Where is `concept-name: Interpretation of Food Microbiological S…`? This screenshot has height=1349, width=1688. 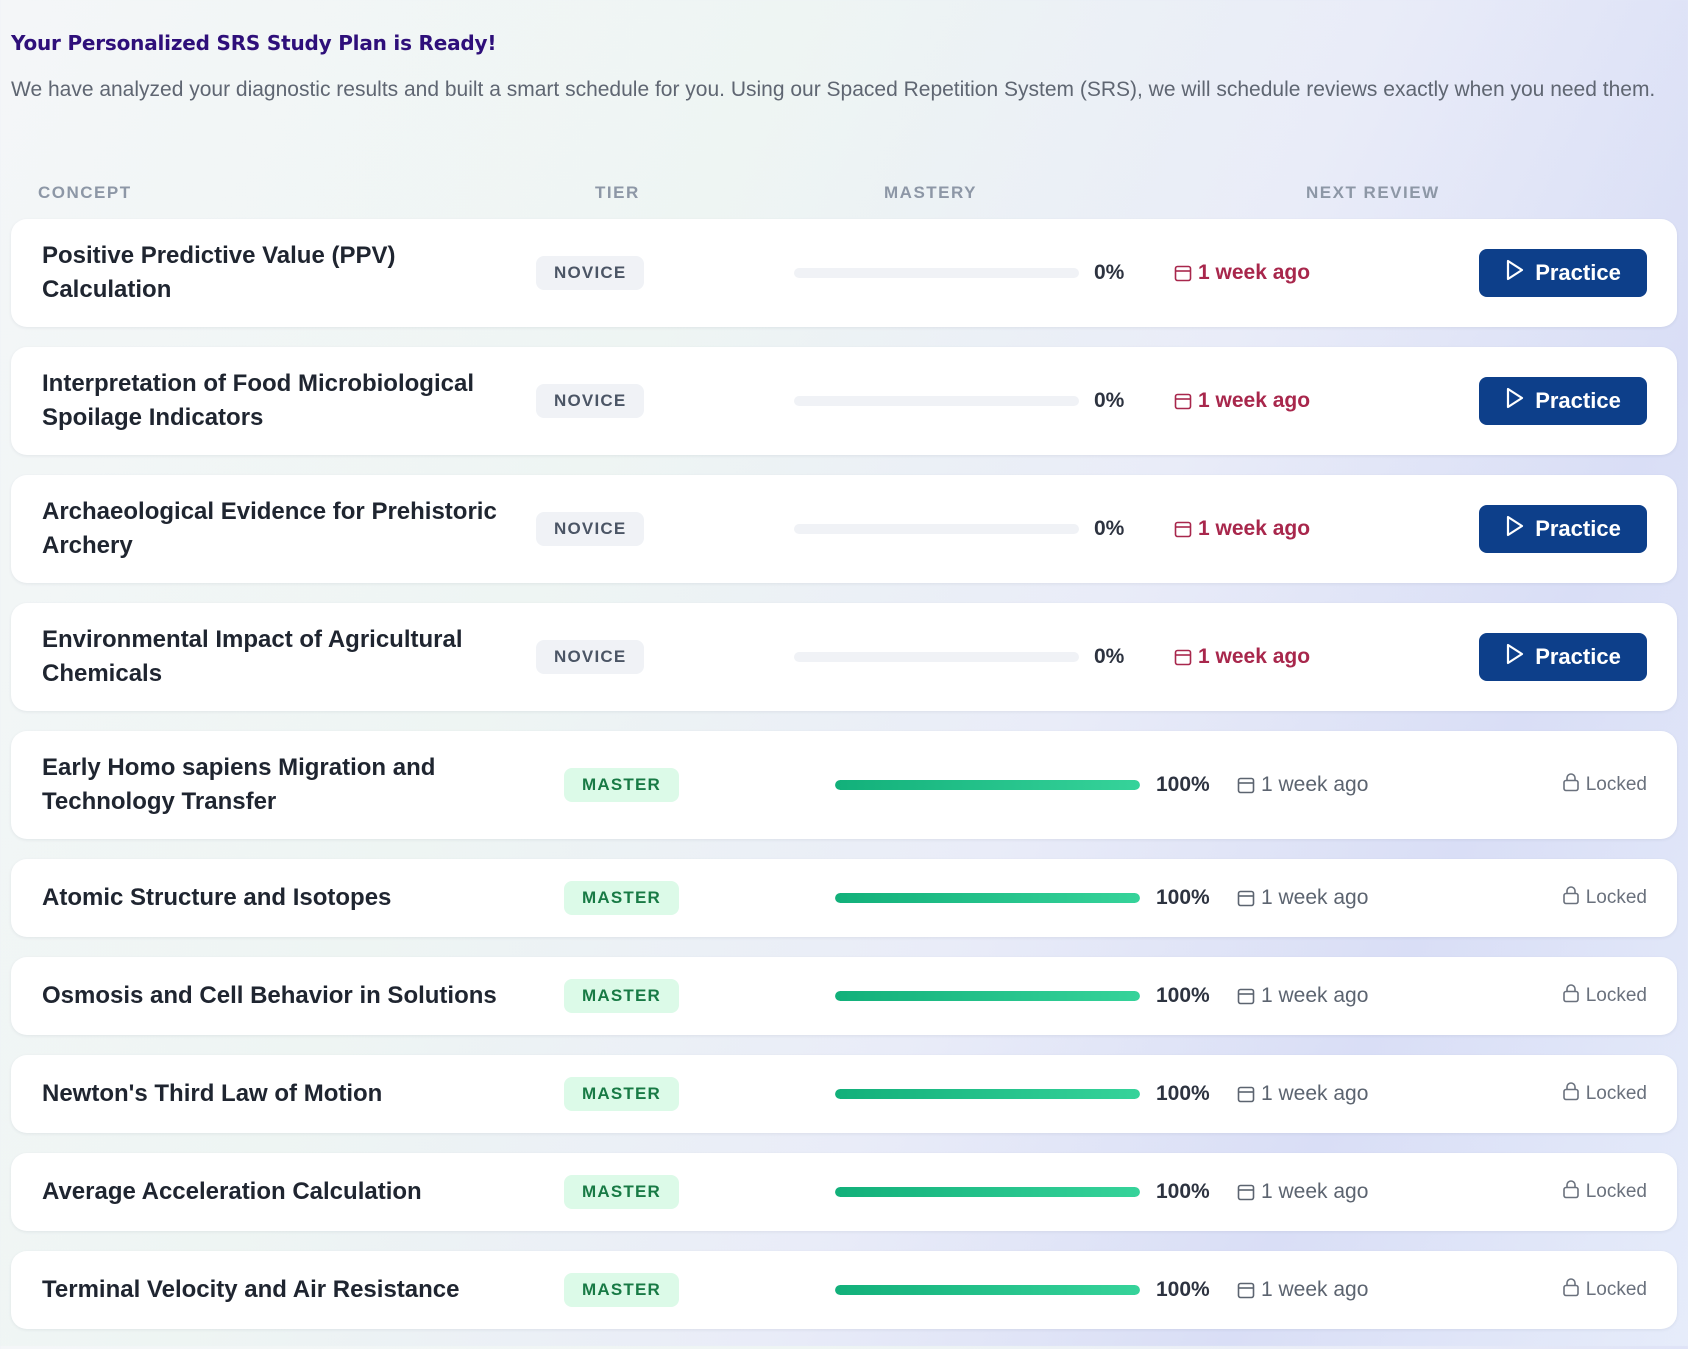
concept-name: Interpretation of Food Microbiological S… is located at coordinates (258, 400).